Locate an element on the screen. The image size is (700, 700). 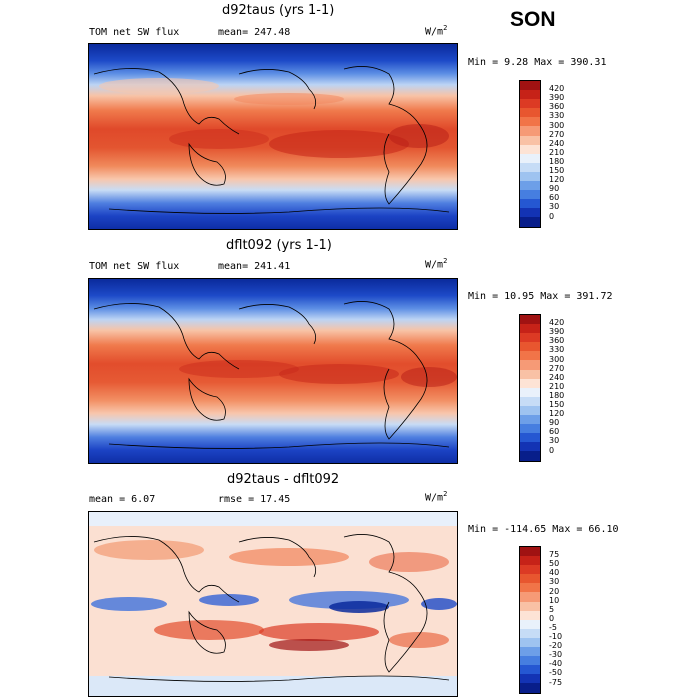
panel-1-units: W/m2 is located at coordinates (436, 31).